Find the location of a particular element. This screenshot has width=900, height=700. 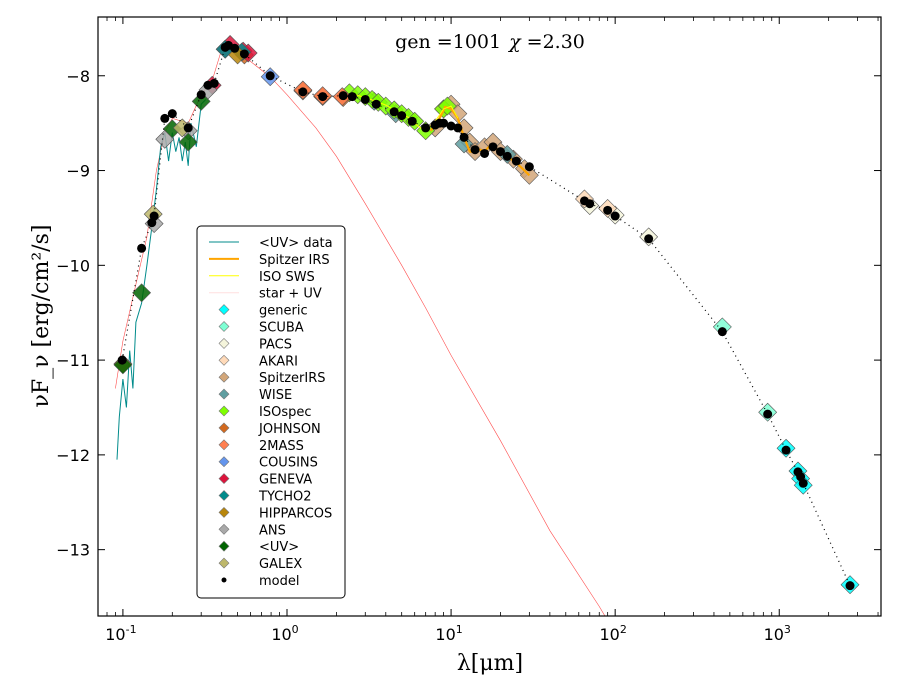

legend-johnson-label: JOHNSON is located at coordinates (289, 429).